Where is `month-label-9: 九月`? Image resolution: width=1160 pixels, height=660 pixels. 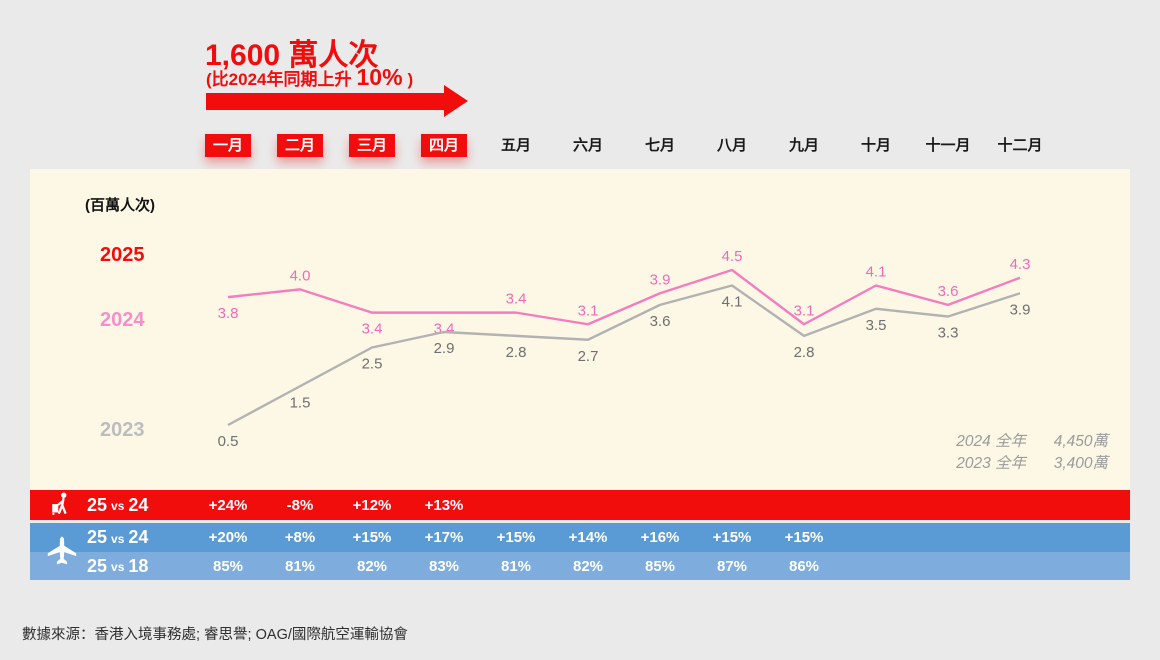
month-label-9: 九月 is located at coordinates (804, 145).